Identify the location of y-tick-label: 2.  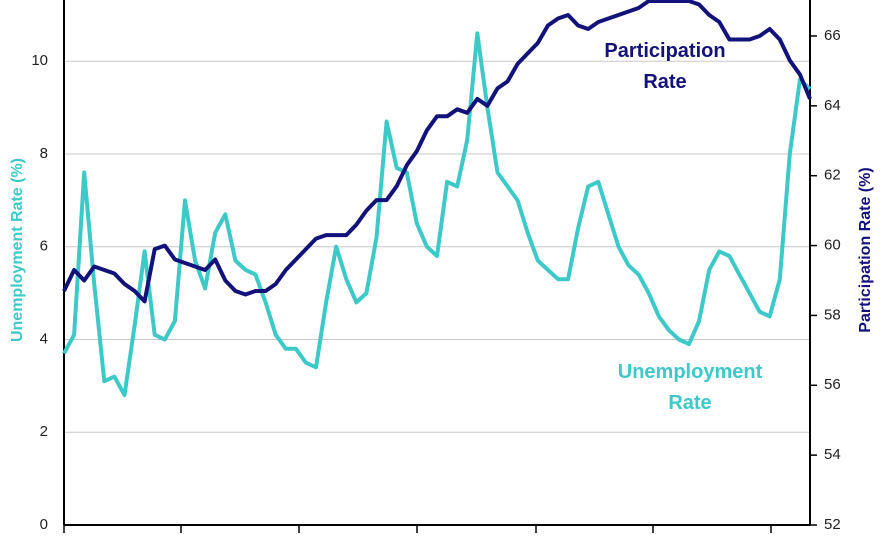
(44, 431).